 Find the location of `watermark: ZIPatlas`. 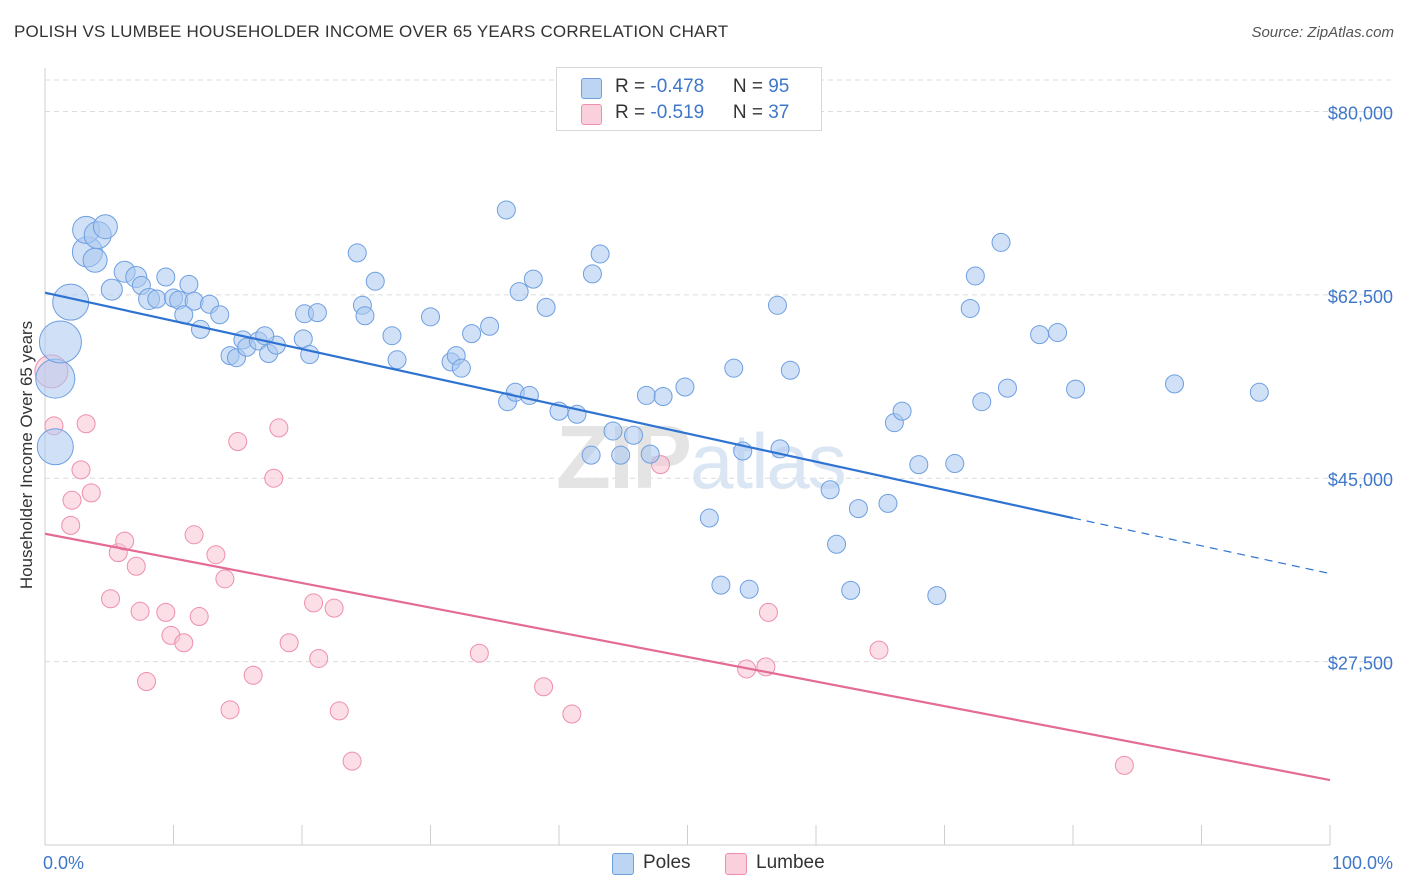

watermark: ZIPatlas is located at coordinates (700, 458).